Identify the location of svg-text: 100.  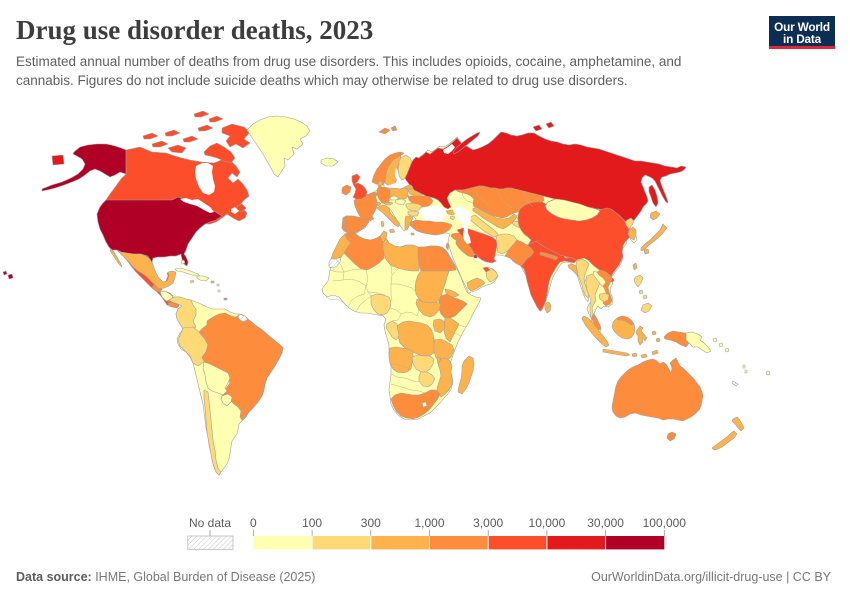
(312, 523).